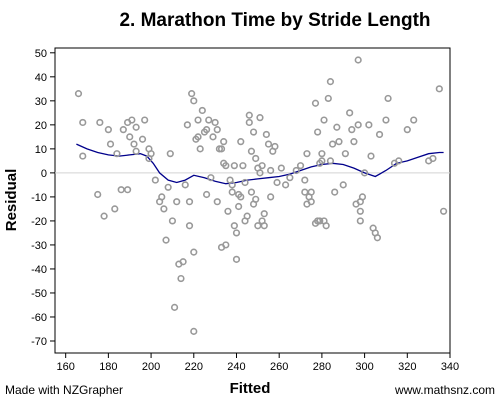  Describe the element at coordinates (364, 367) in the screenshot. I see `x-tick-label: 300` at that location.